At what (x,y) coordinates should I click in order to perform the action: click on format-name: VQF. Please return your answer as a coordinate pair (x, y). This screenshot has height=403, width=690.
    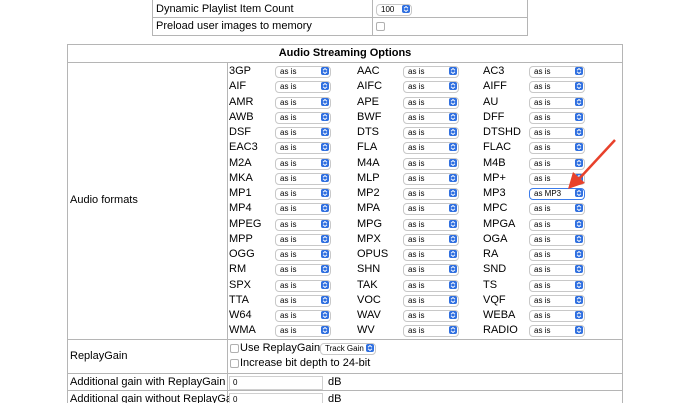
    Looking at the image, I should click on (494, 299).